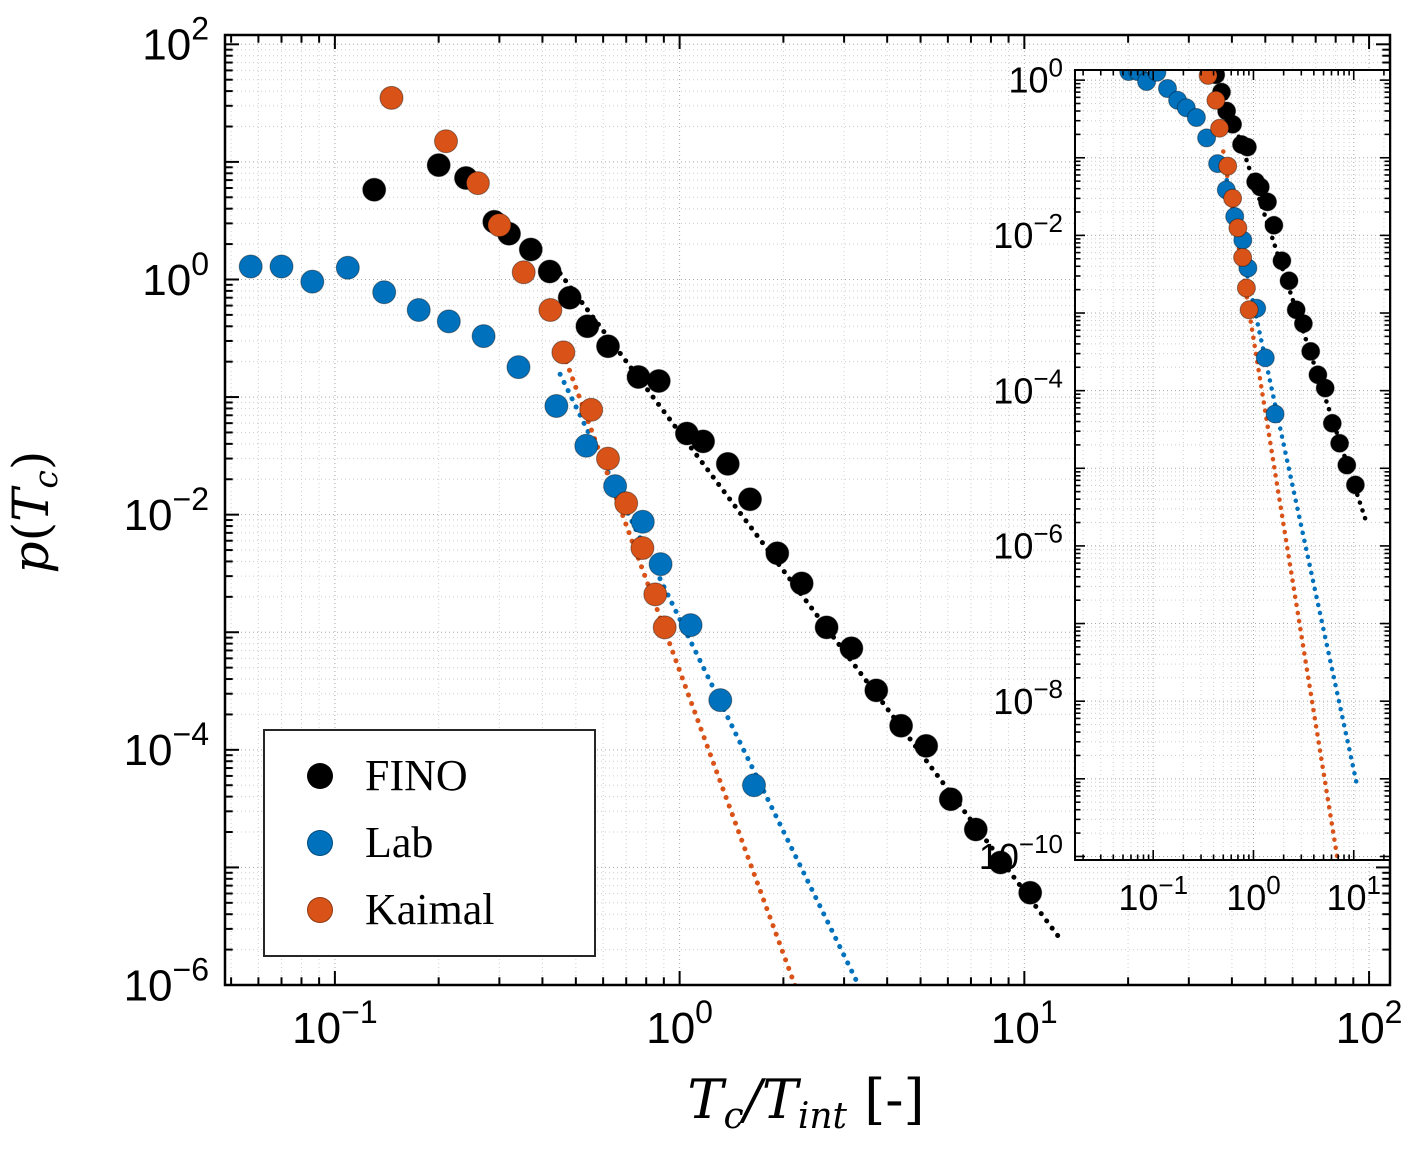 The width and height of the screenshot is (1420, 1170). I want to click on svg-text: 10⁻¹⁰, so click(1021, 853).